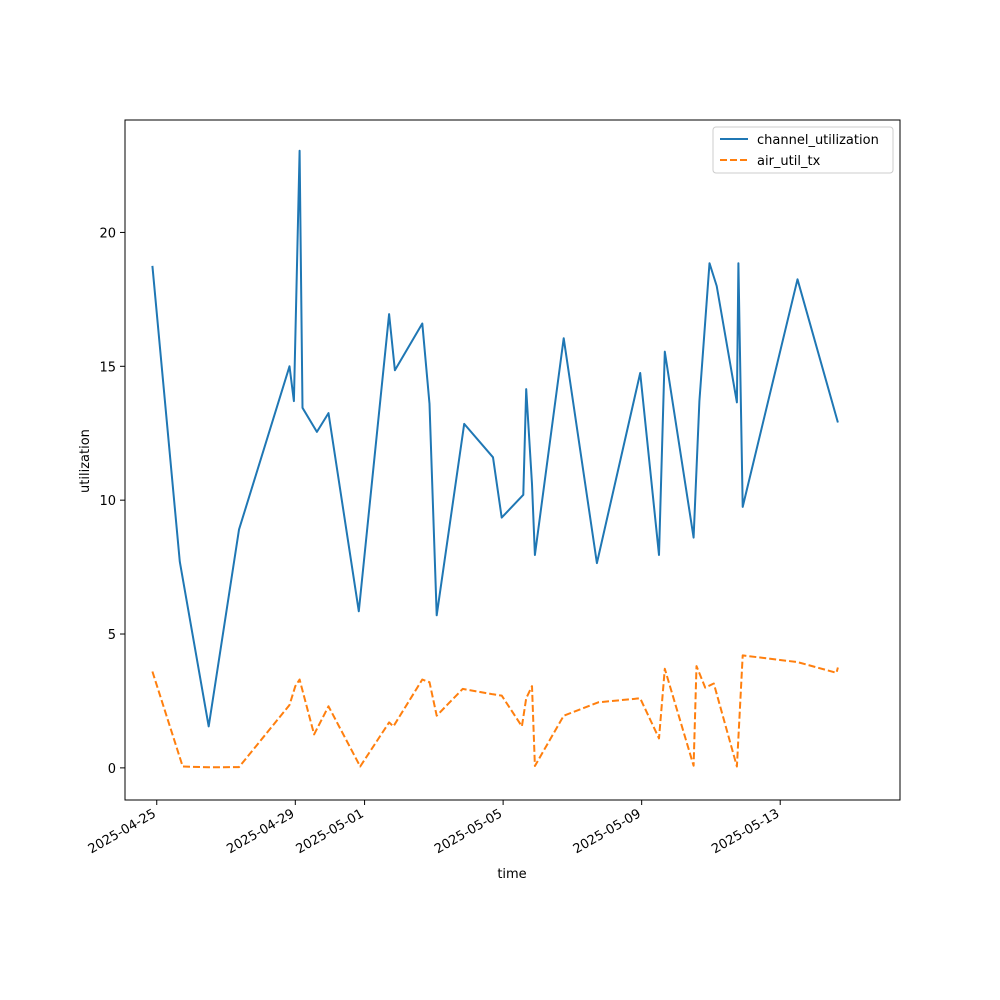  I want to click on y-axis-label: utilization, so click(85, 461).